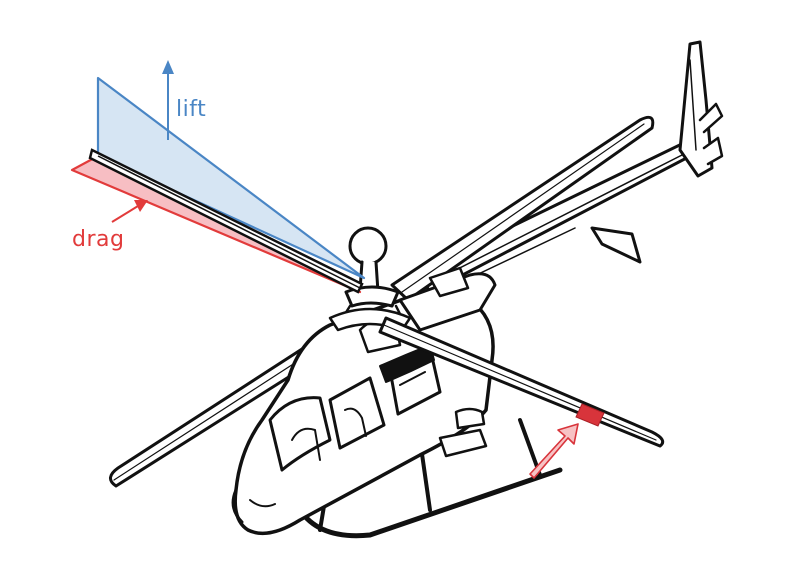  I want to click on section-callout-arrow-icon, so click(554, 451).